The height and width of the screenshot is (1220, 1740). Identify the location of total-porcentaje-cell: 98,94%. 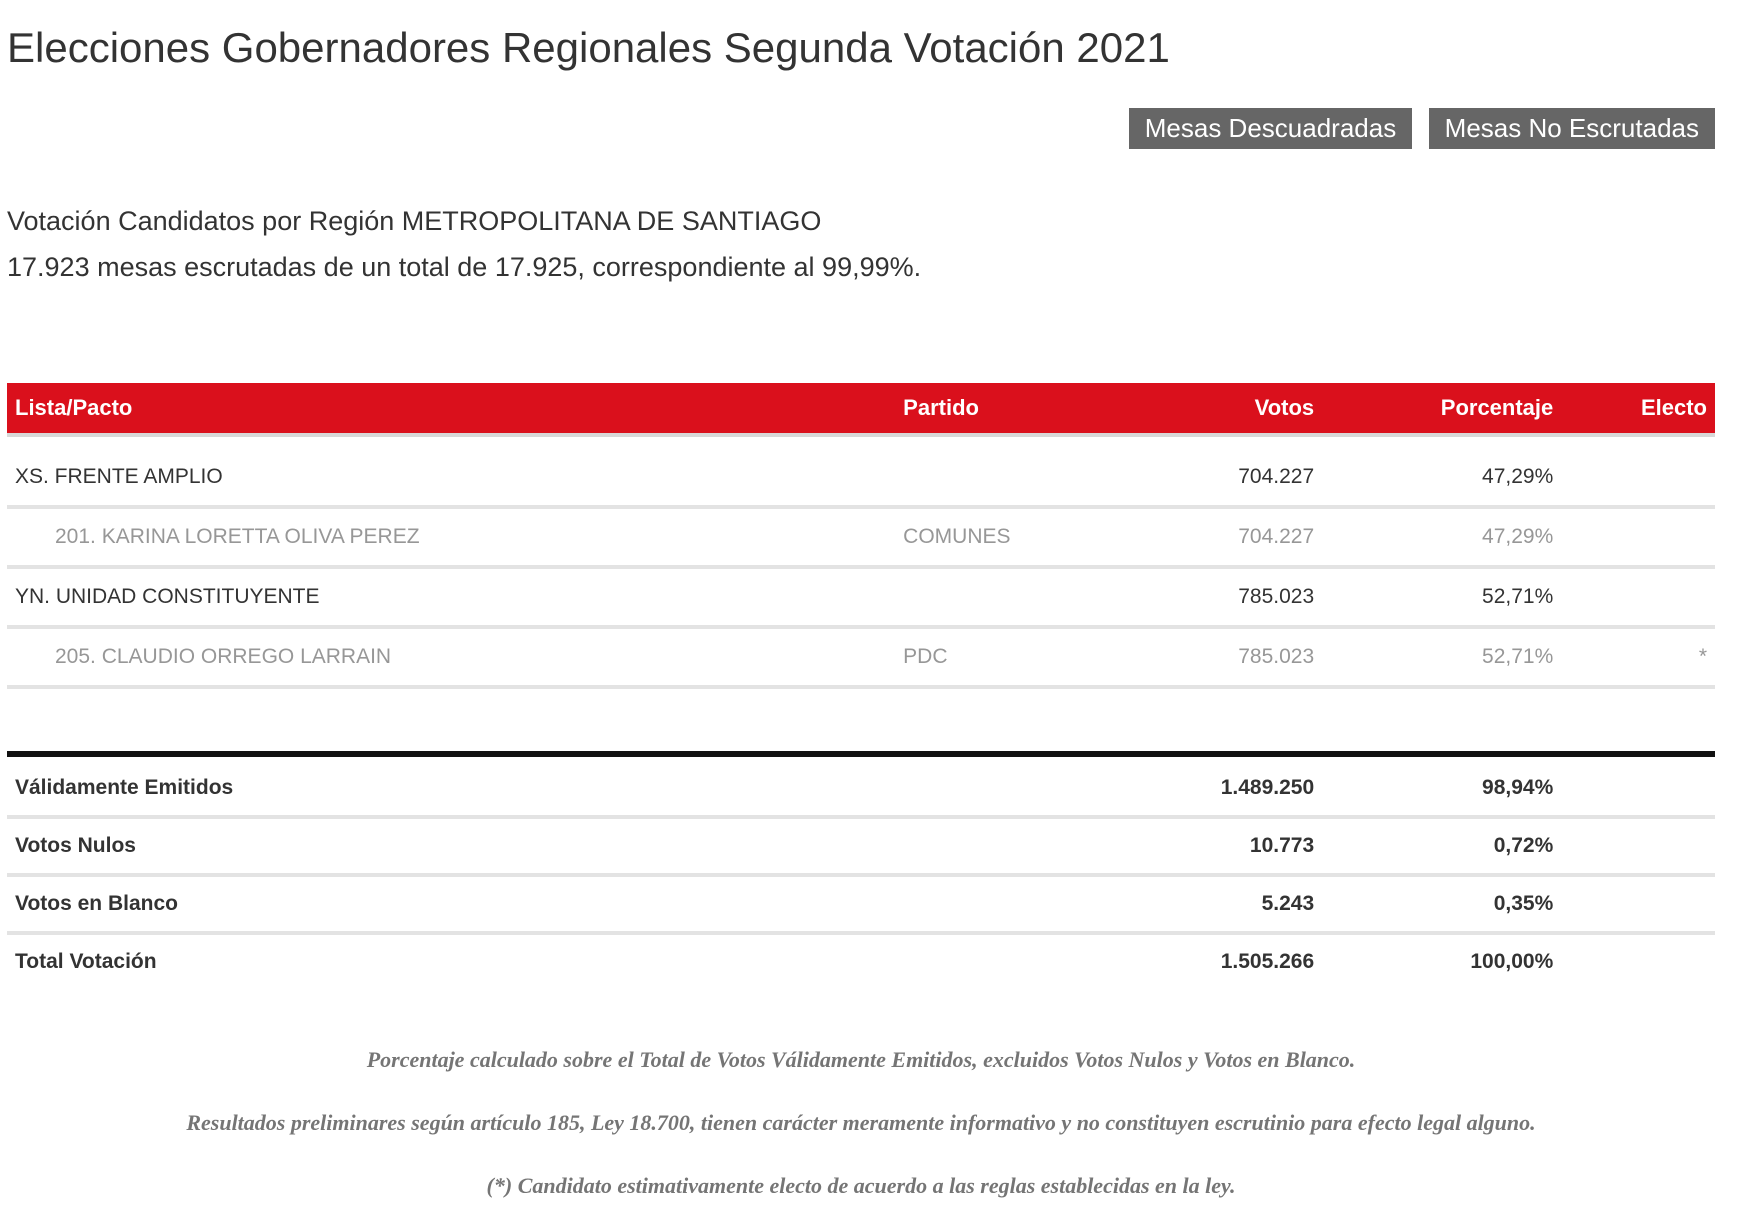
(1518, 787).